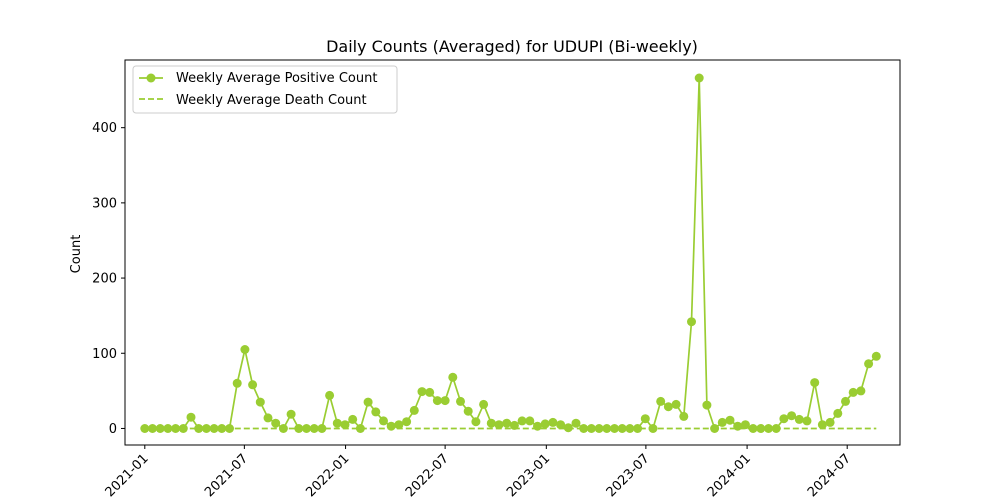 The image size is (1000, 500). I want to click on legend-positive-label: Weekly Average Positive Count, so click(276, 78).